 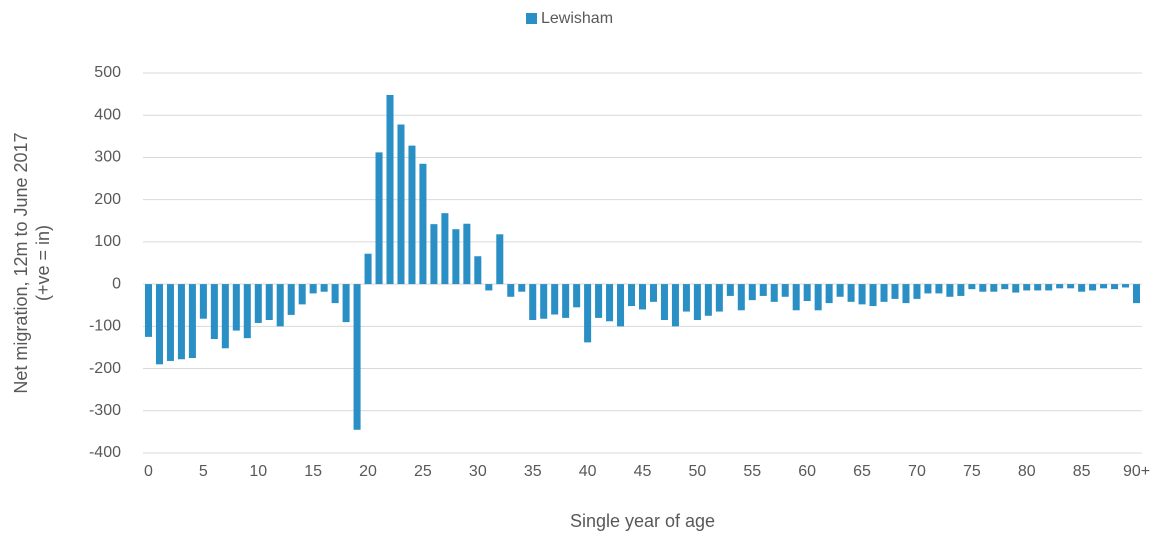 I want to click on x-tick-label: 35, so click(x=533, y=471).